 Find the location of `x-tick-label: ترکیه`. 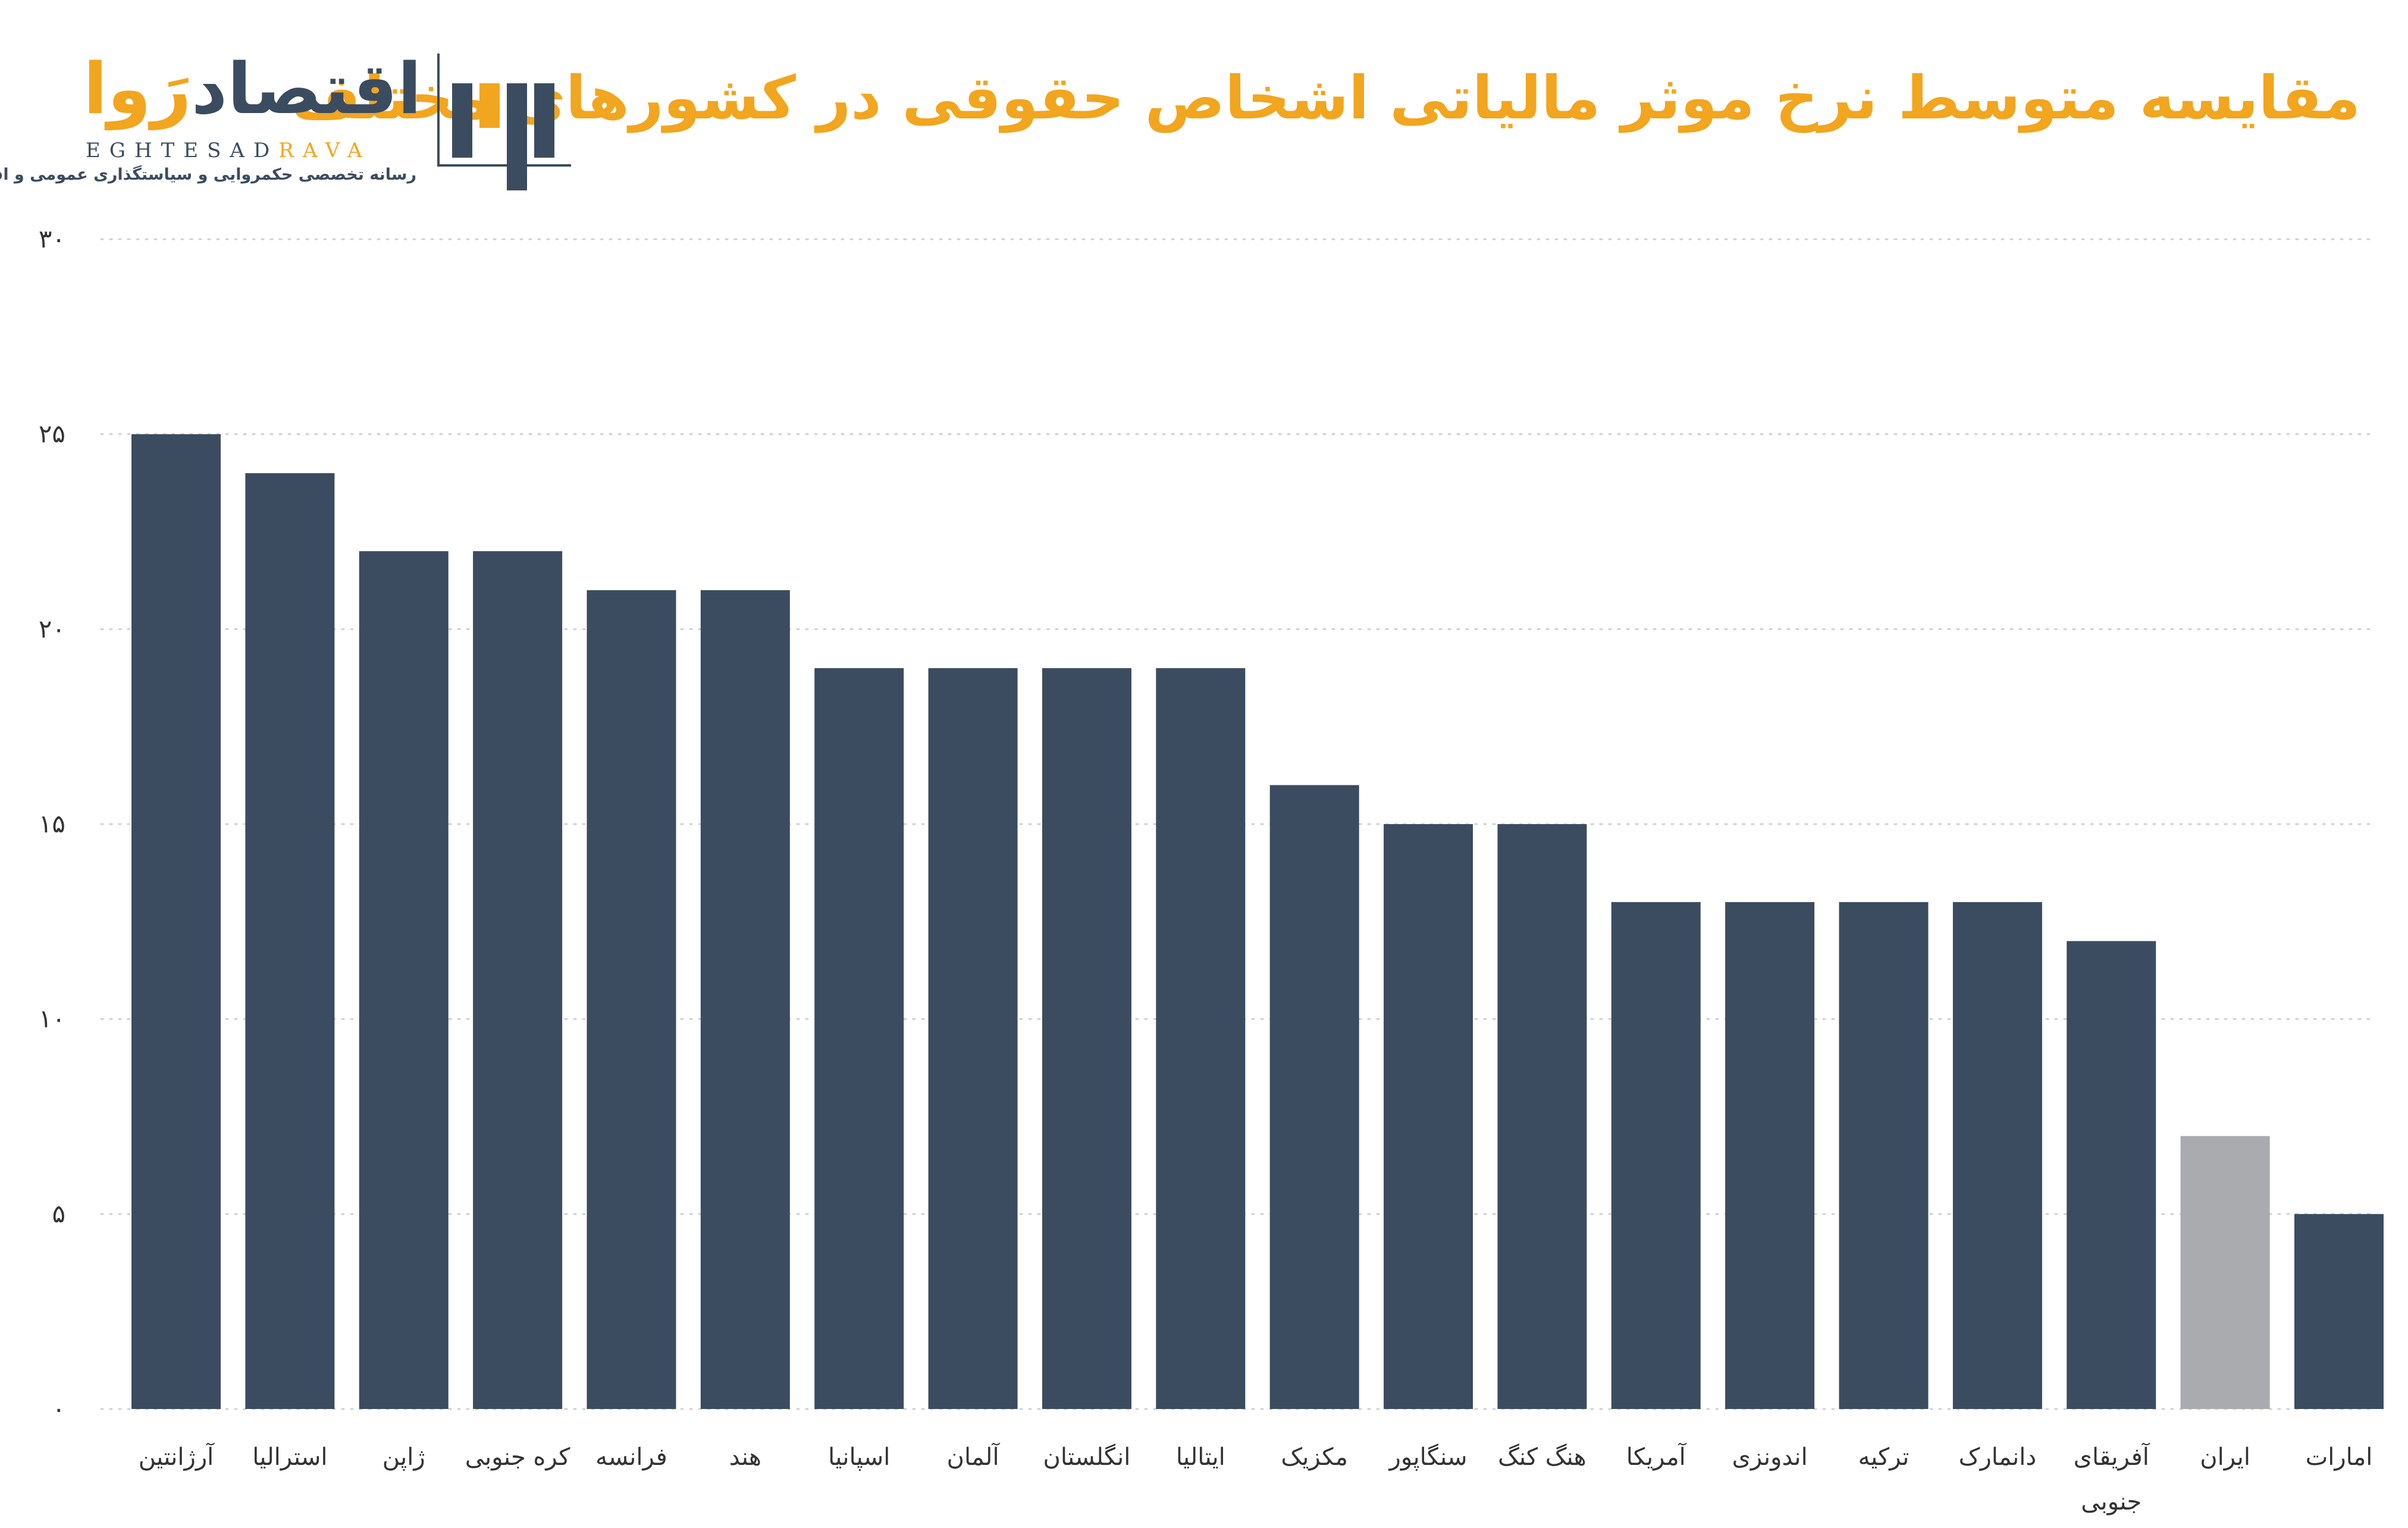

x-tick-label: ترکیه is located at coordinates (1884, 1457).